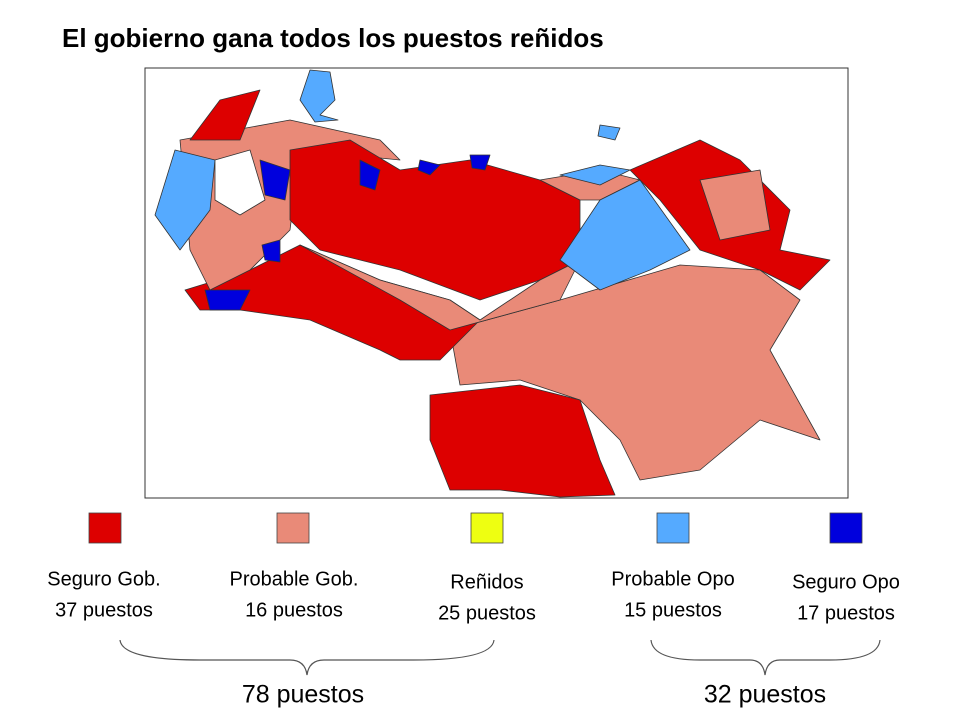  I want to click on brace-opo, so click(765, 657).